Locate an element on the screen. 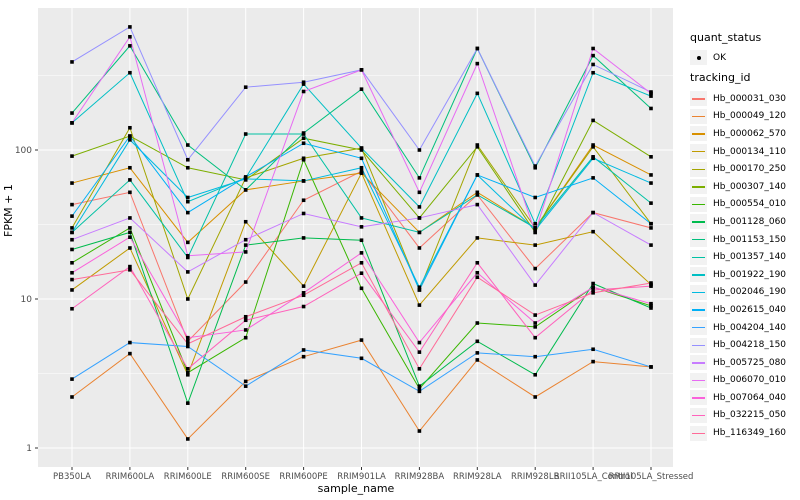 This screenshot has height=500, width=800. legend-item-label: Hb_004204_140 is located at coordinates (750, 327).